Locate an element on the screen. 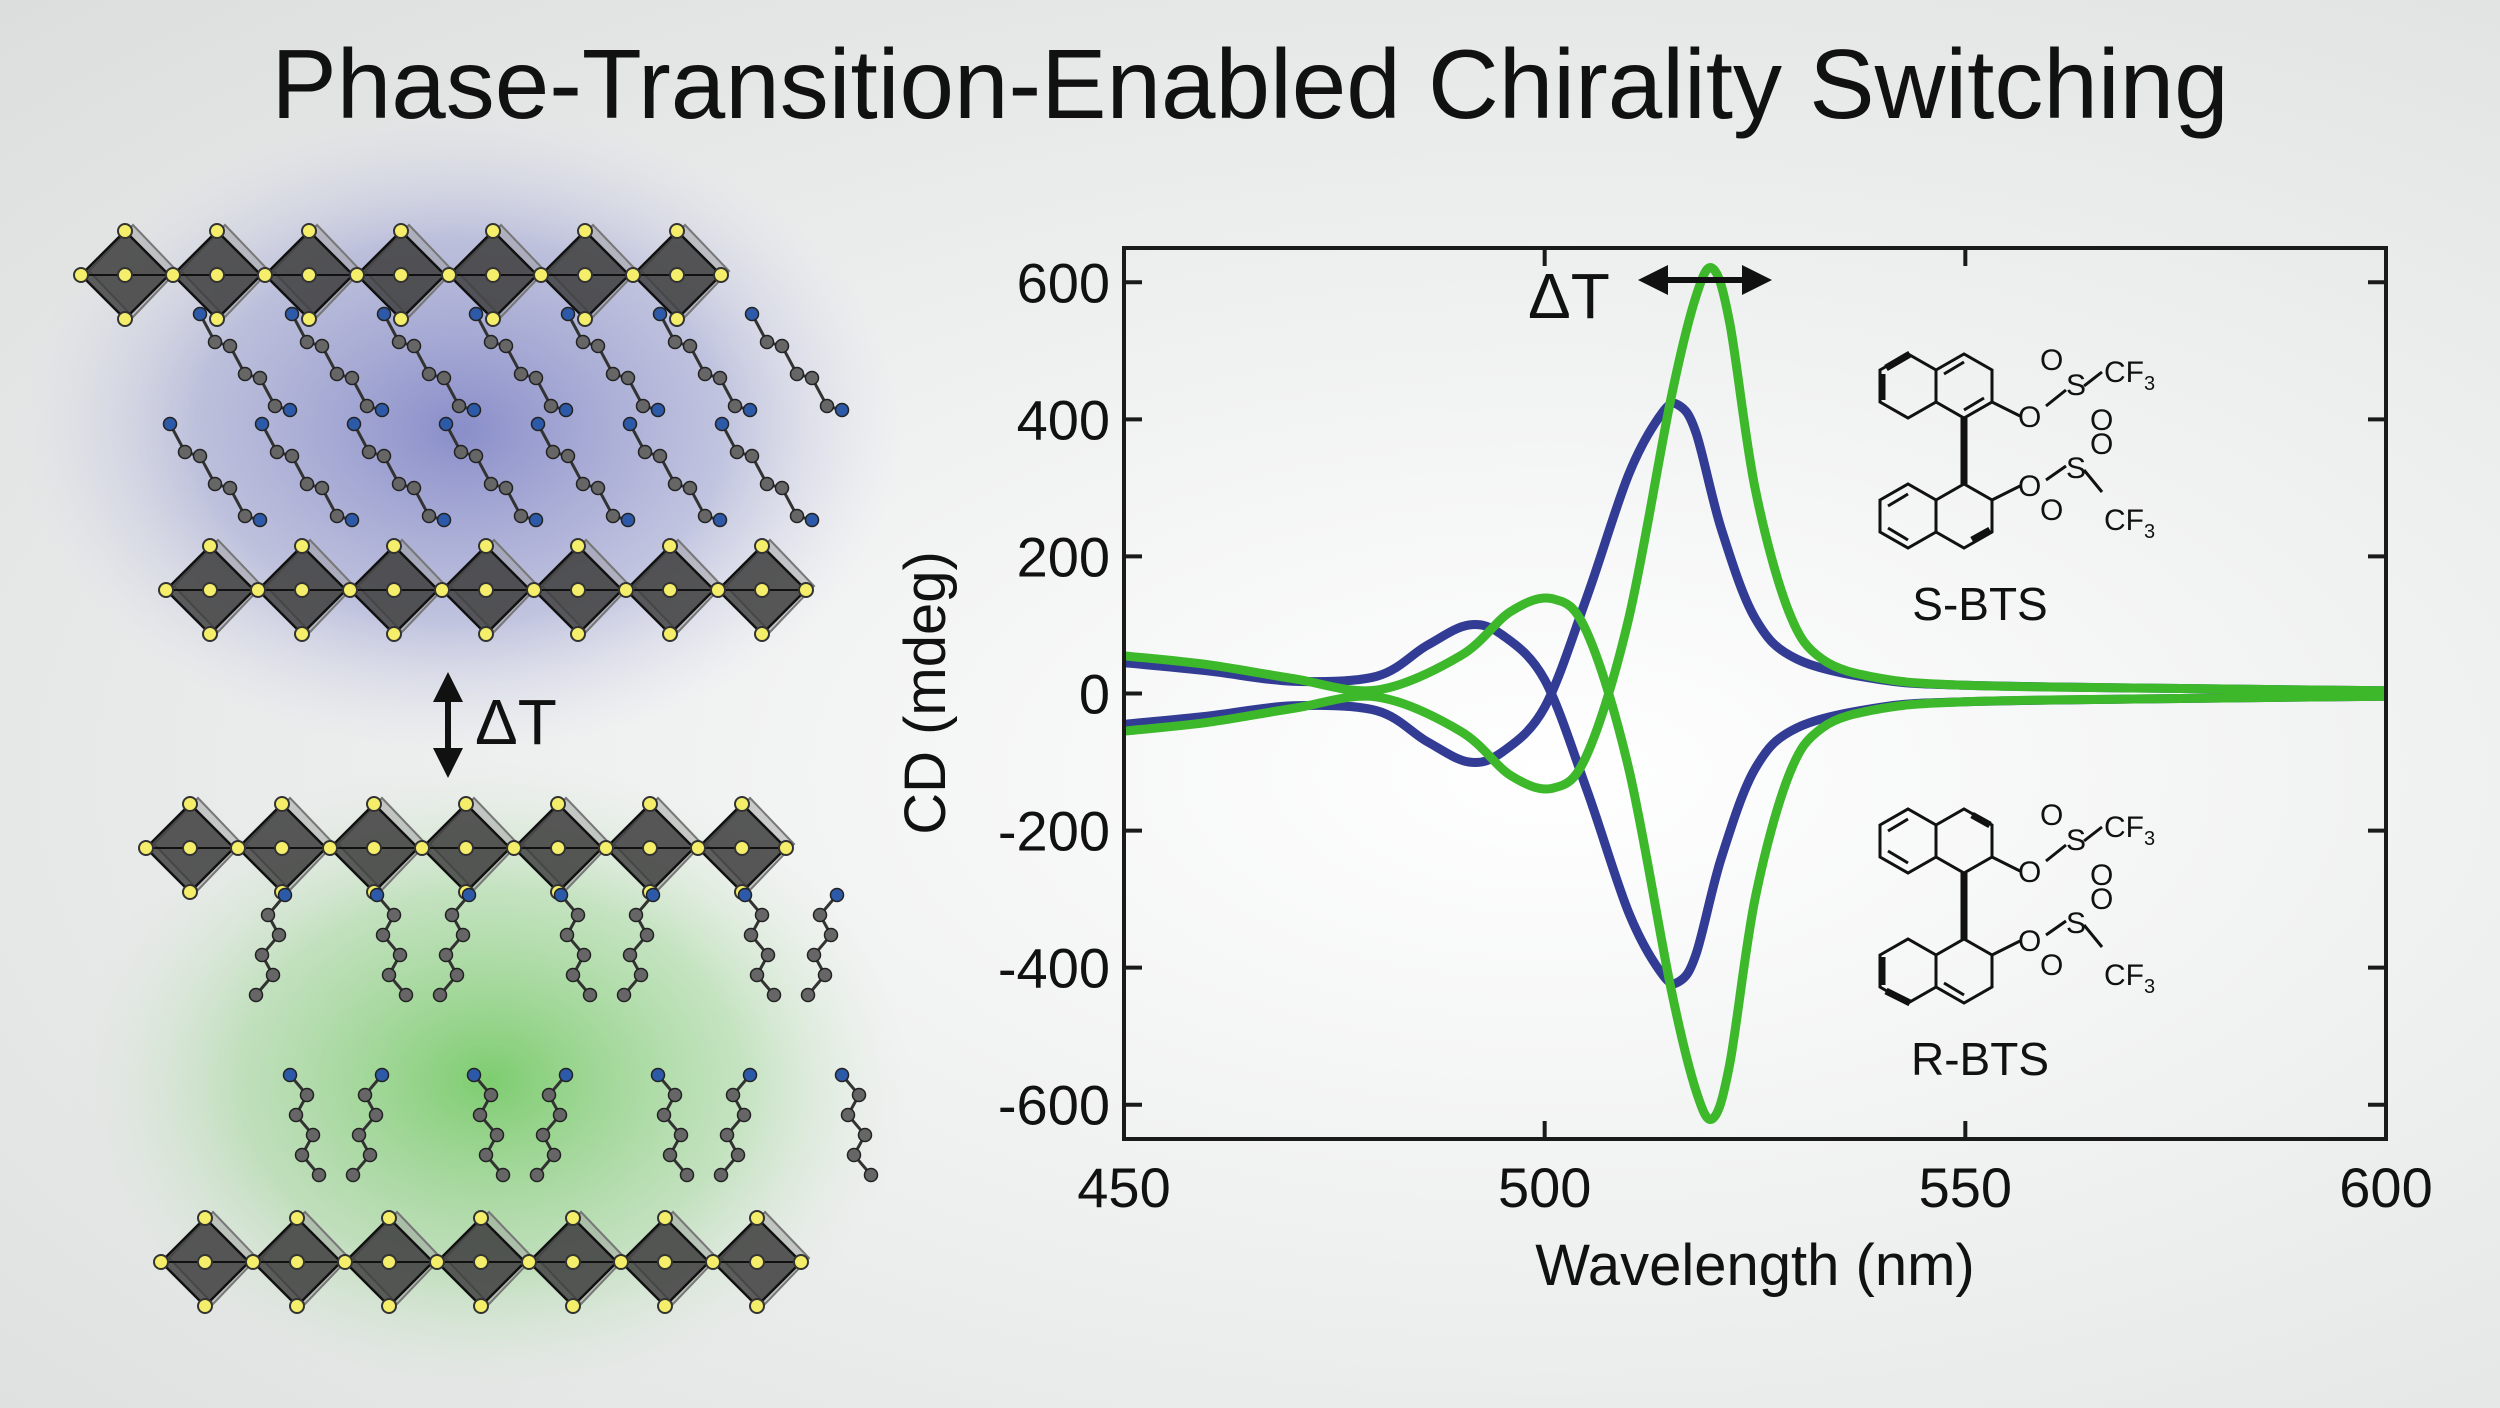 The image size is (2500, 1408). shift-annotation-label: ΔT is located at coordinates (1569, 296).